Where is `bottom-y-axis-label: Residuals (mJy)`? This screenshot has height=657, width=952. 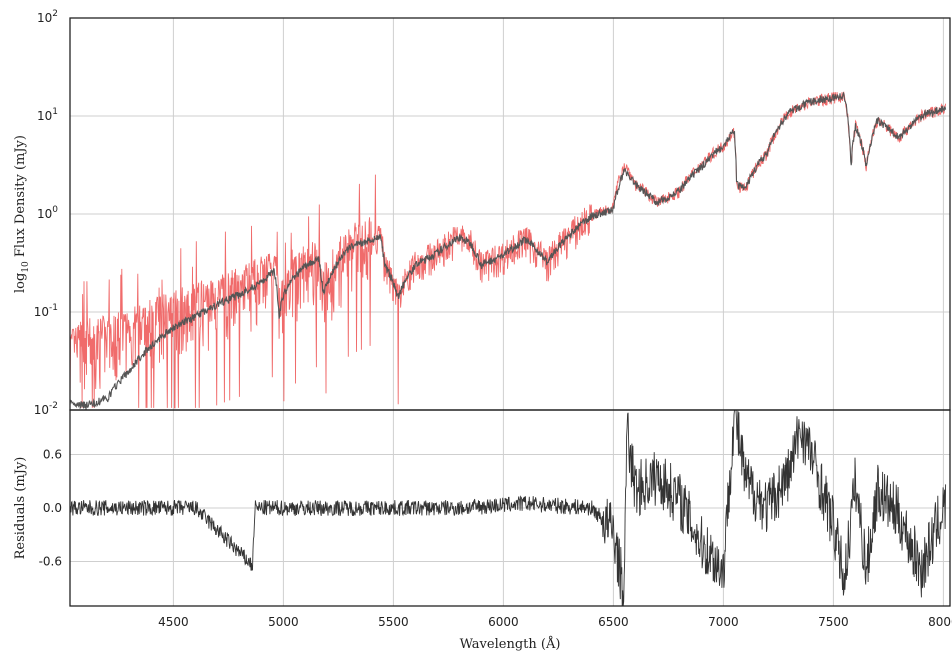 bottom-y-axis-label: Residuals (mJy) is located at coordinates (20, 508).